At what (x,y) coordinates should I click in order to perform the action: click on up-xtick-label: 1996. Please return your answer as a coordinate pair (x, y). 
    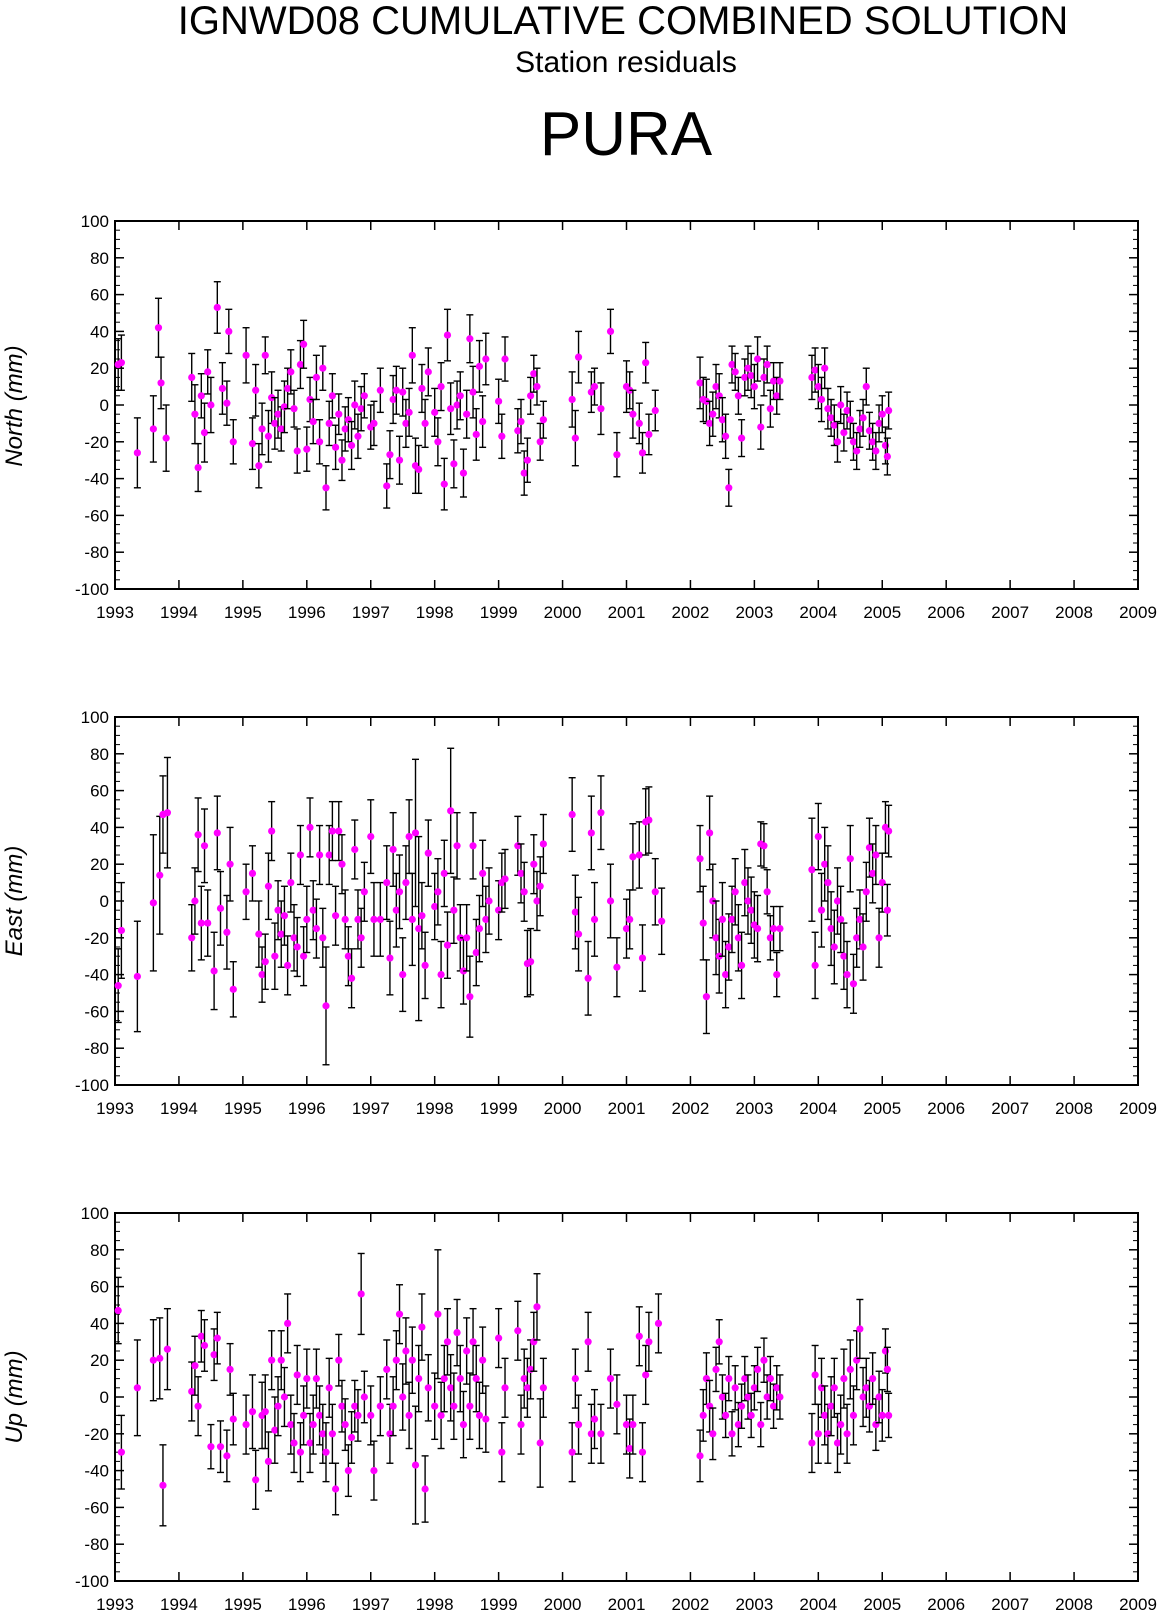
    Looking at the image, I should click on (307, 1604).